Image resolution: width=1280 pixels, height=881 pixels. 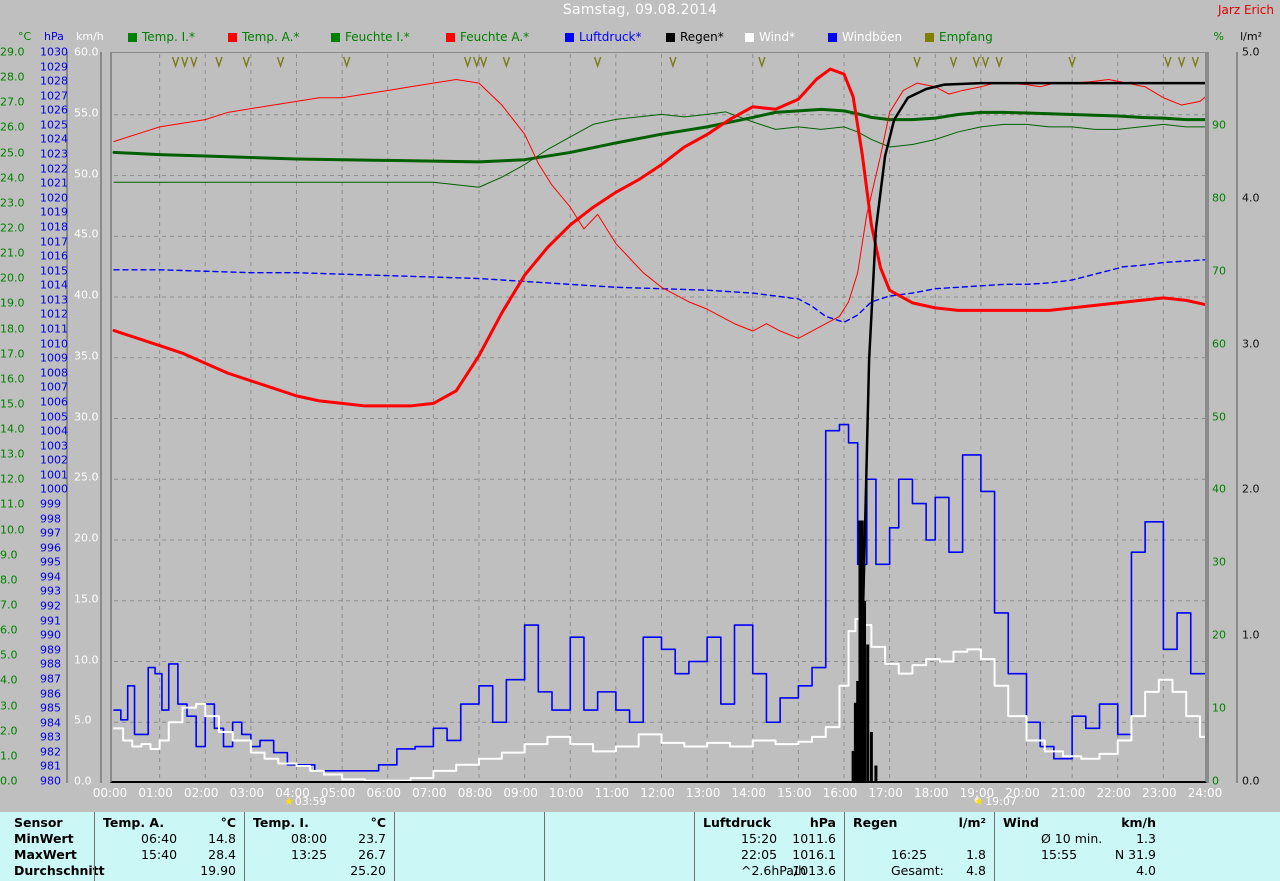 I want to click on table-header-label: Sensor, so click(x=38, y=822).